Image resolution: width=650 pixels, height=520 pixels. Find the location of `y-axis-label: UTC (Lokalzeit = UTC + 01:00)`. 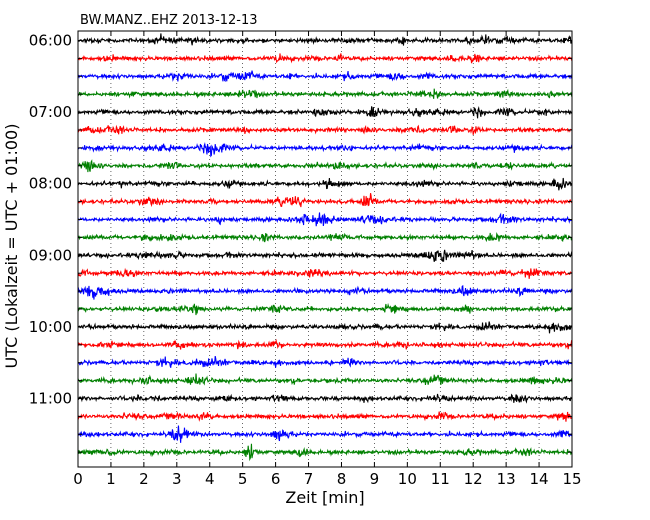

y-axis-label: UTC (Lokalzeit = UTC + 01:00) is located at coordinates (11, 246).